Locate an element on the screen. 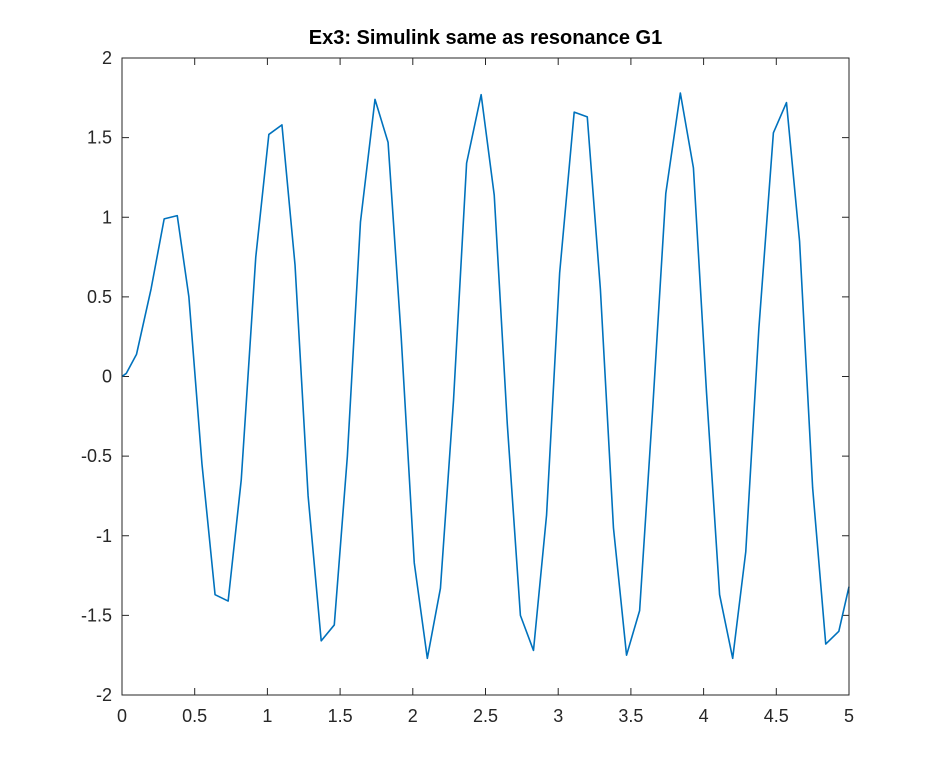  chart-title: Ex3: Simulink same as resonance G1 is located at coordinates (486, 38).